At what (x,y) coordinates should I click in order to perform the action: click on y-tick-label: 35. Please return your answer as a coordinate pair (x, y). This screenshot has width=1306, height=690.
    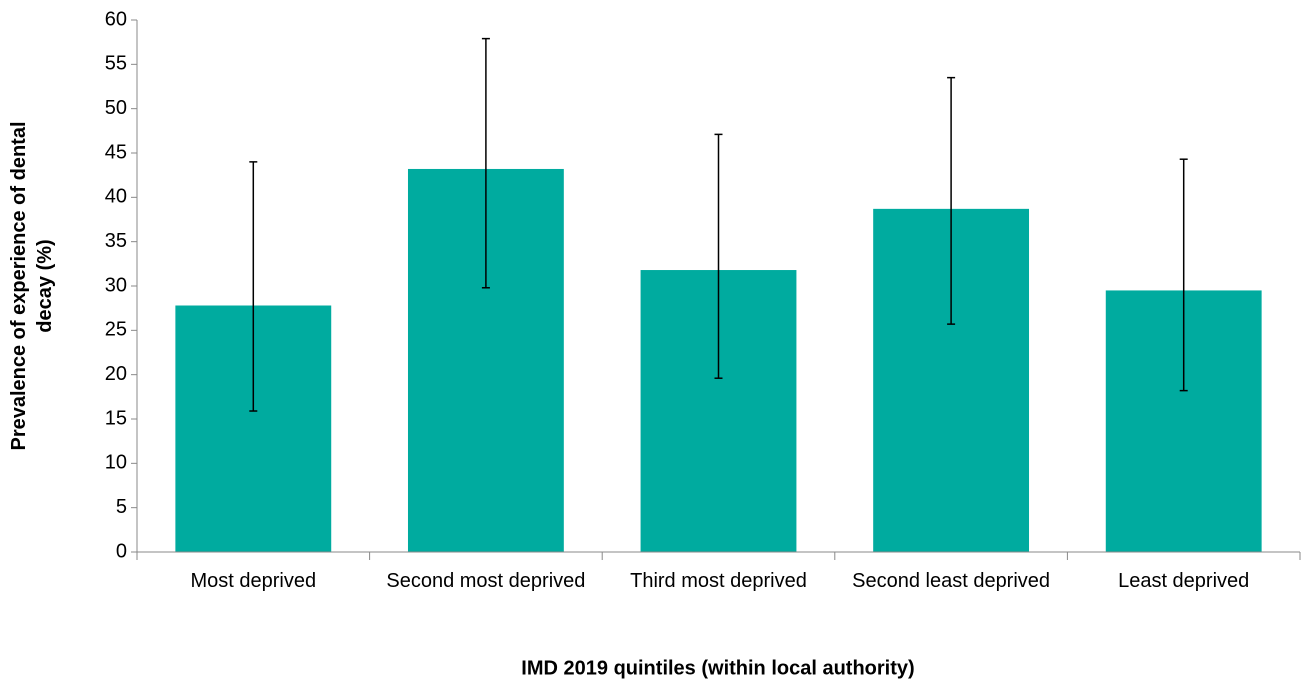
    Looking at the image, I should click on (116, 241).